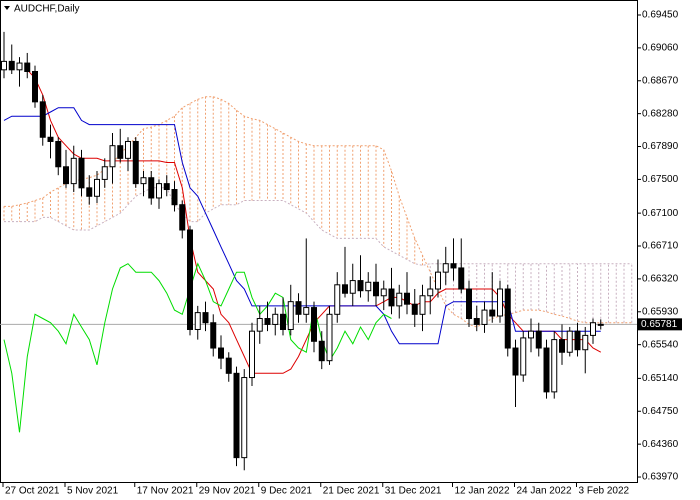 The image size is (700, 500). I want to click on x-tick-label: 24 Jan 2022, so click(544, 491).